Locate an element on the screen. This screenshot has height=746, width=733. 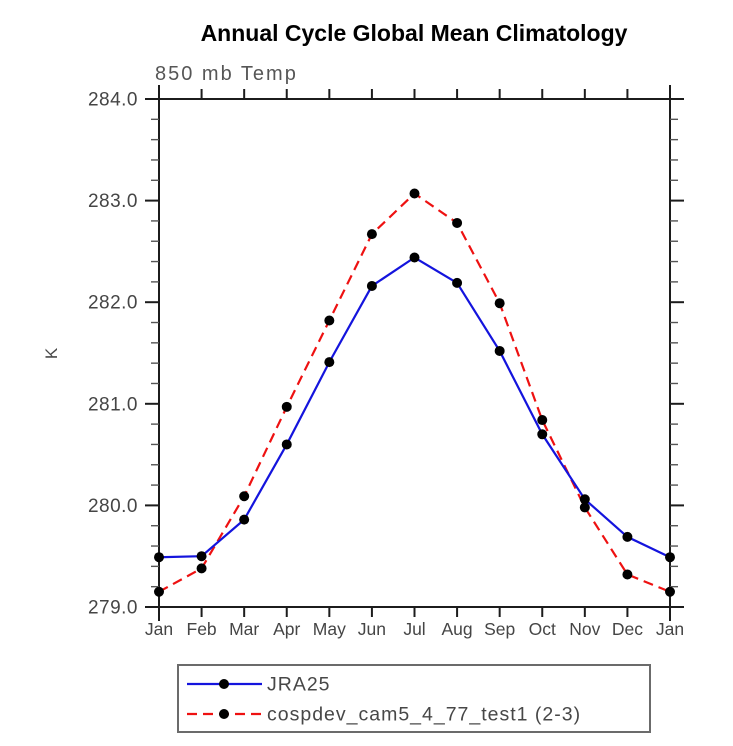
legend: JRA25 cospdev_cam5_4_77_test1 (2-3) is located at coordinates (414, 698).